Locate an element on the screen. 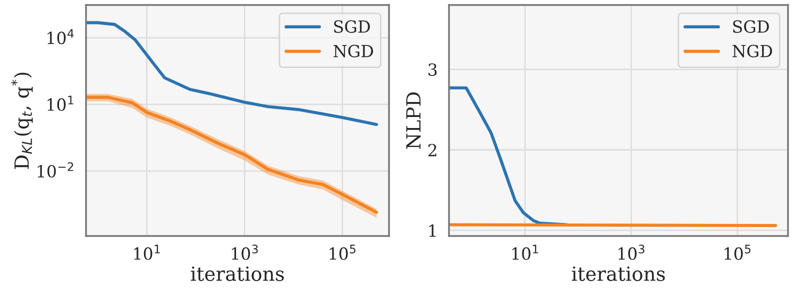 This screenshot has height=291, width=794. y-tick-label: 3 is located at coordinates (432, 69).